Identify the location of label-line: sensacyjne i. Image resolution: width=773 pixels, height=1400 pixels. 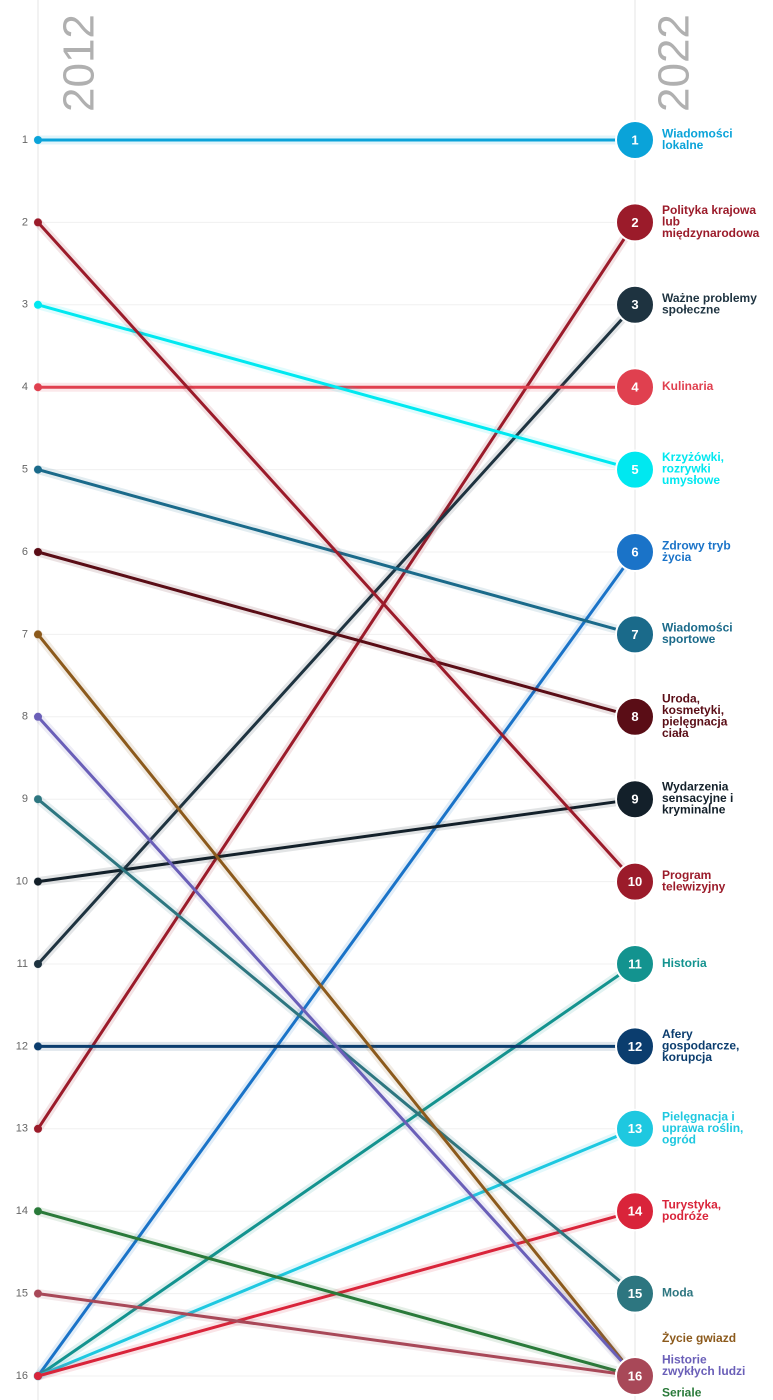
(699, 798).